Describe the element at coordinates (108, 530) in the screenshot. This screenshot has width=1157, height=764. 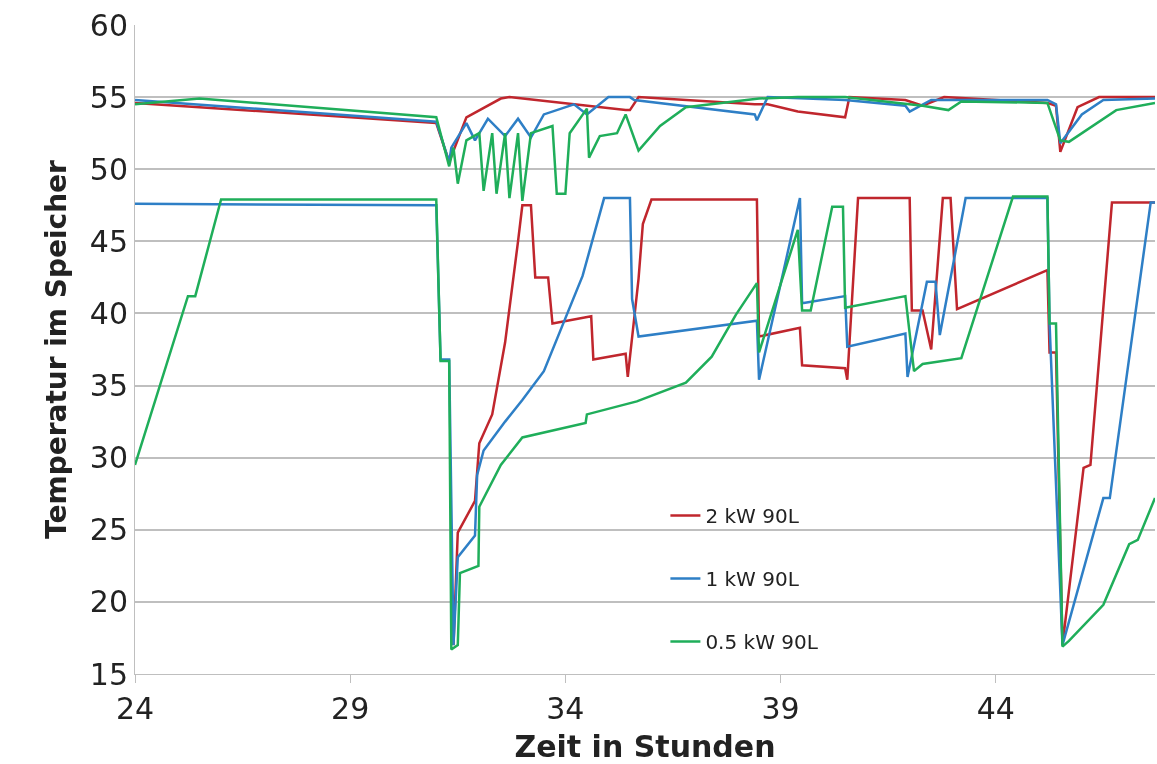
I see `y-tick-label: 25` at that location.